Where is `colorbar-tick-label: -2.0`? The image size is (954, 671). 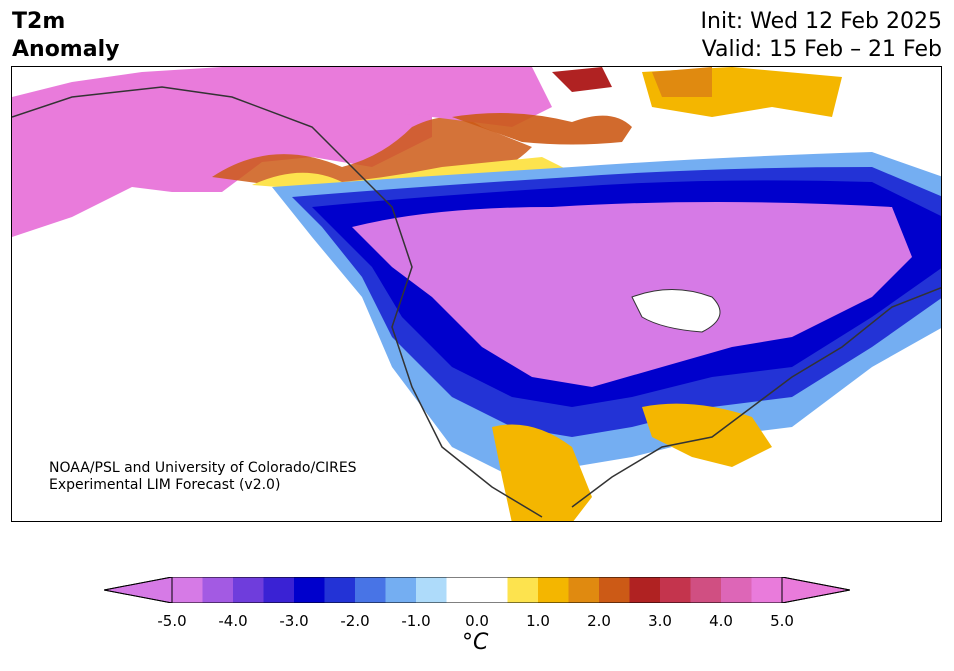
colorbar-tick-label: -2.0 is located at coordinates (355, 621).